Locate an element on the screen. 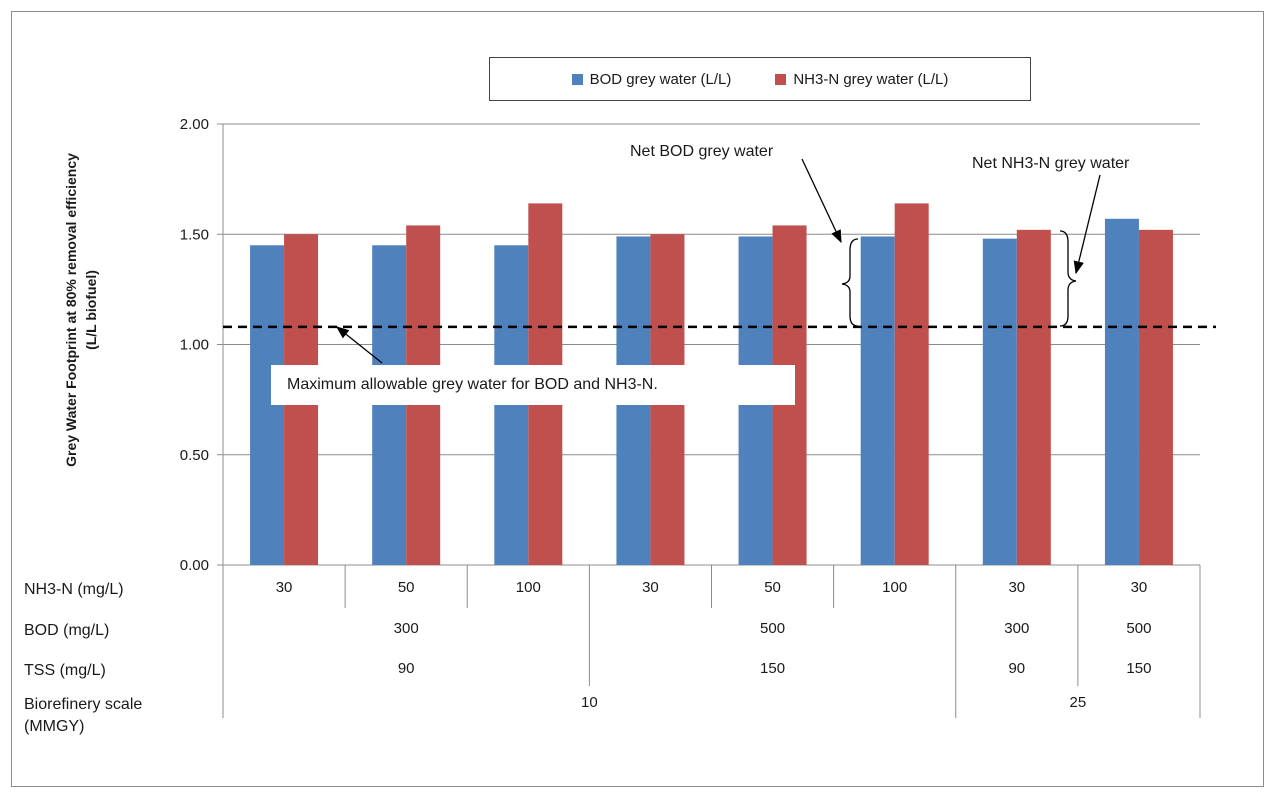  legend-label-bod: BOD grey water (L/L) is located at coordinates (660, 79).